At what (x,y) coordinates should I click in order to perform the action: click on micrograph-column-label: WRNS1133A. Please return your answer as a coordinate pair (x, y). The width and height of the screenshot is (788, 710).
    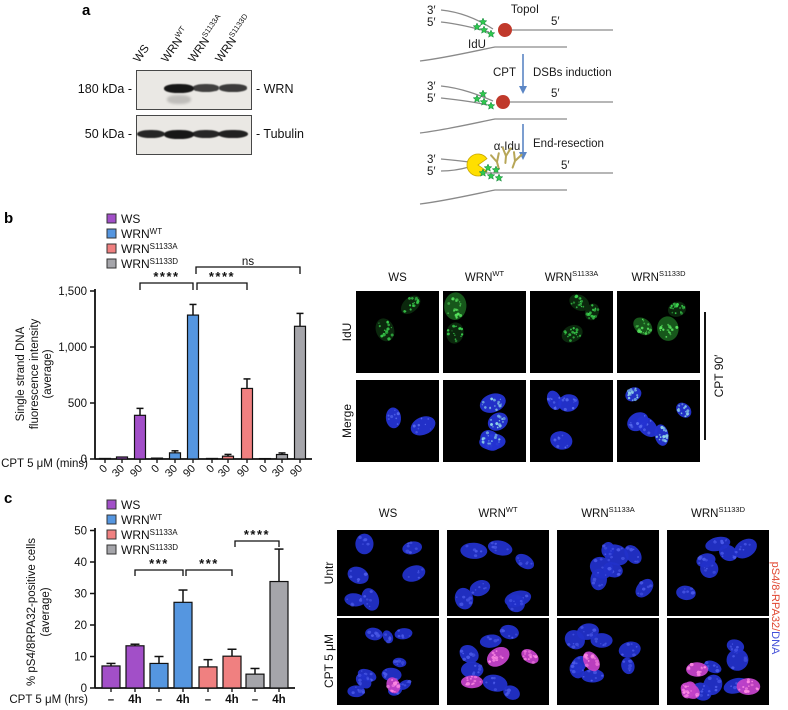
    Looking at the image, I should click on (608, 512).